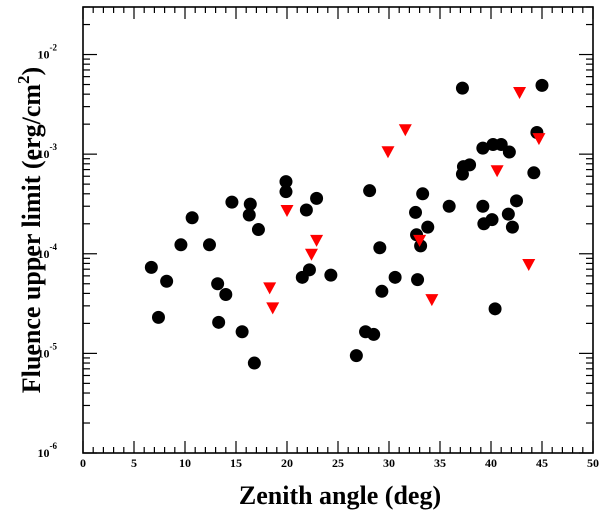 Image resolution: width=601 pixels, height=512 pixels. What do you see at coordinates (593, 463) in the screenshot?
I see `x-tick-label: 50` at bounding box center [593, 463].